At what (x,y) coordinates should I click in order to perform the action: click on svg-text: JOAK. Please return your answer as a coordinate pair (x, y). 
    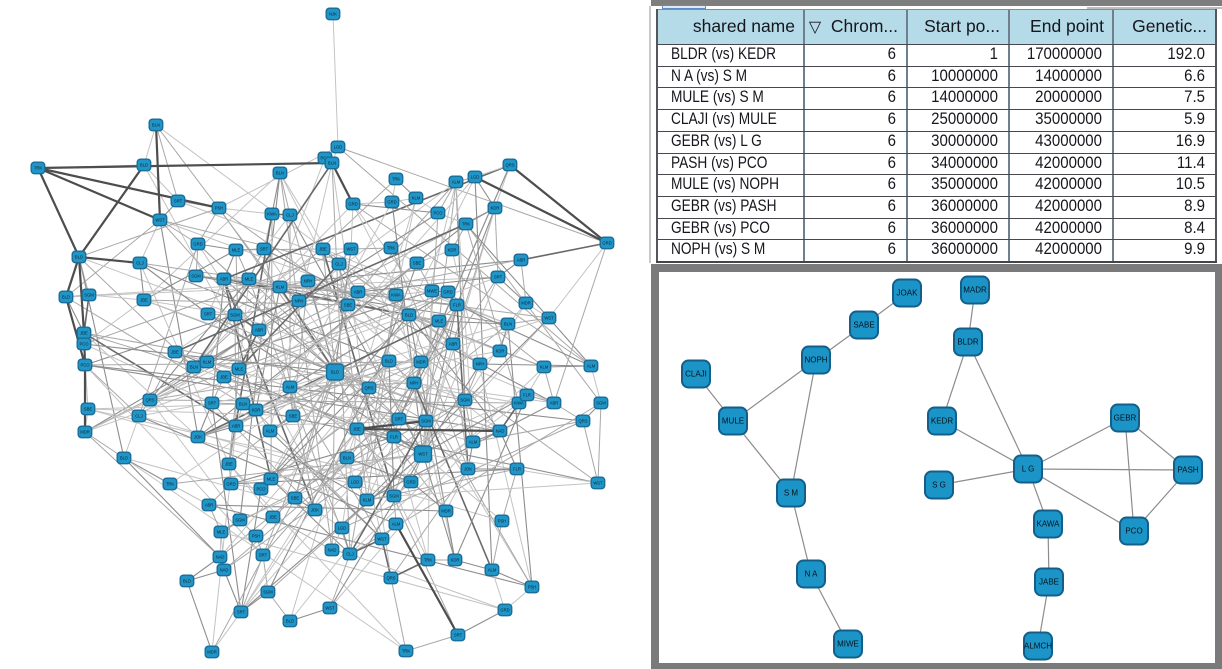
    Looking at the image, I should click on (908, 293).